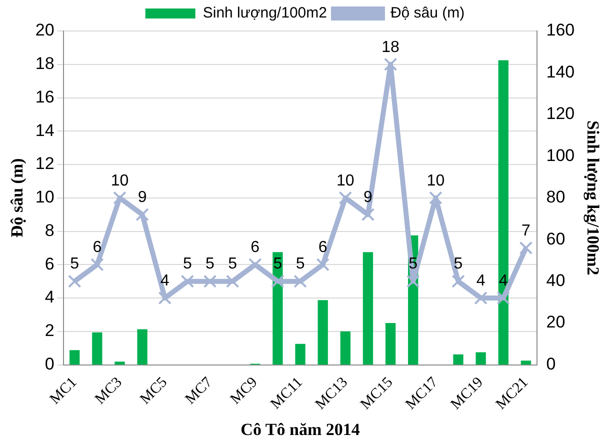  What do you see at coordinates (49, 297) in the screenshot?
I see `y-tick-label: 4` at bounding box center [49, 297].